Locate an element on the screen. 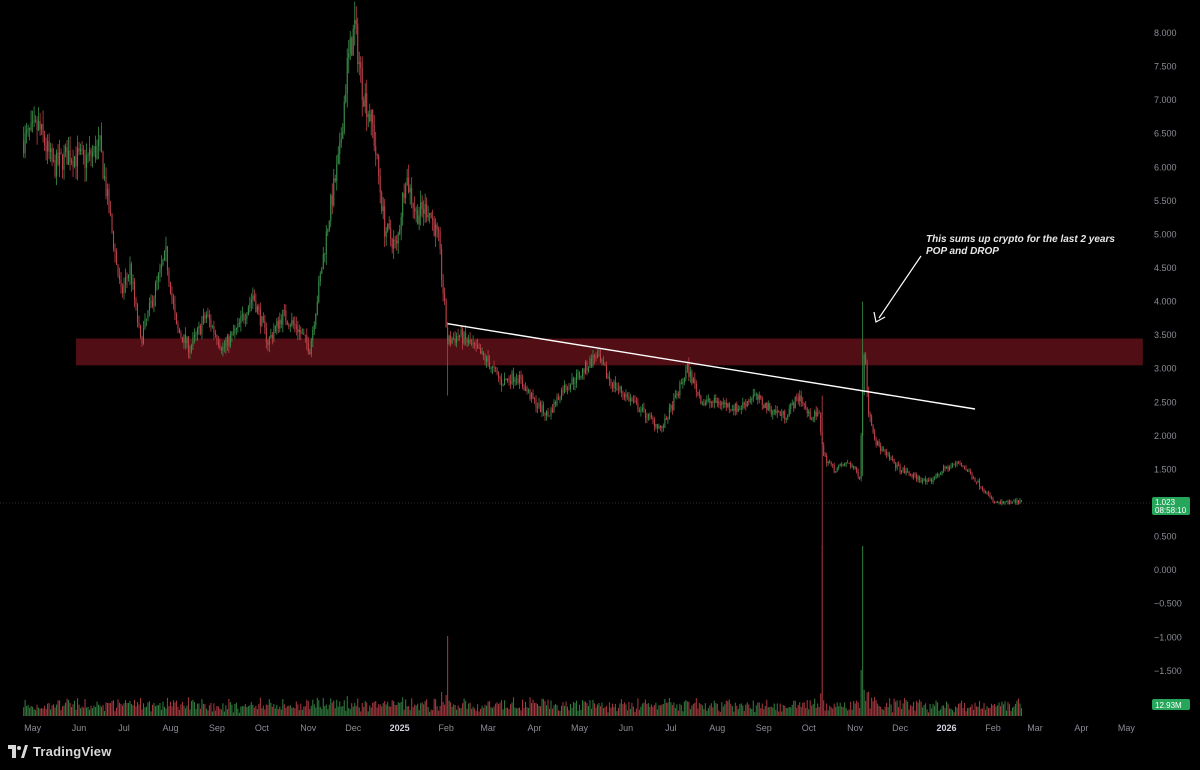  tradingview-logo: TradingView is located at coordinates (60, 751).